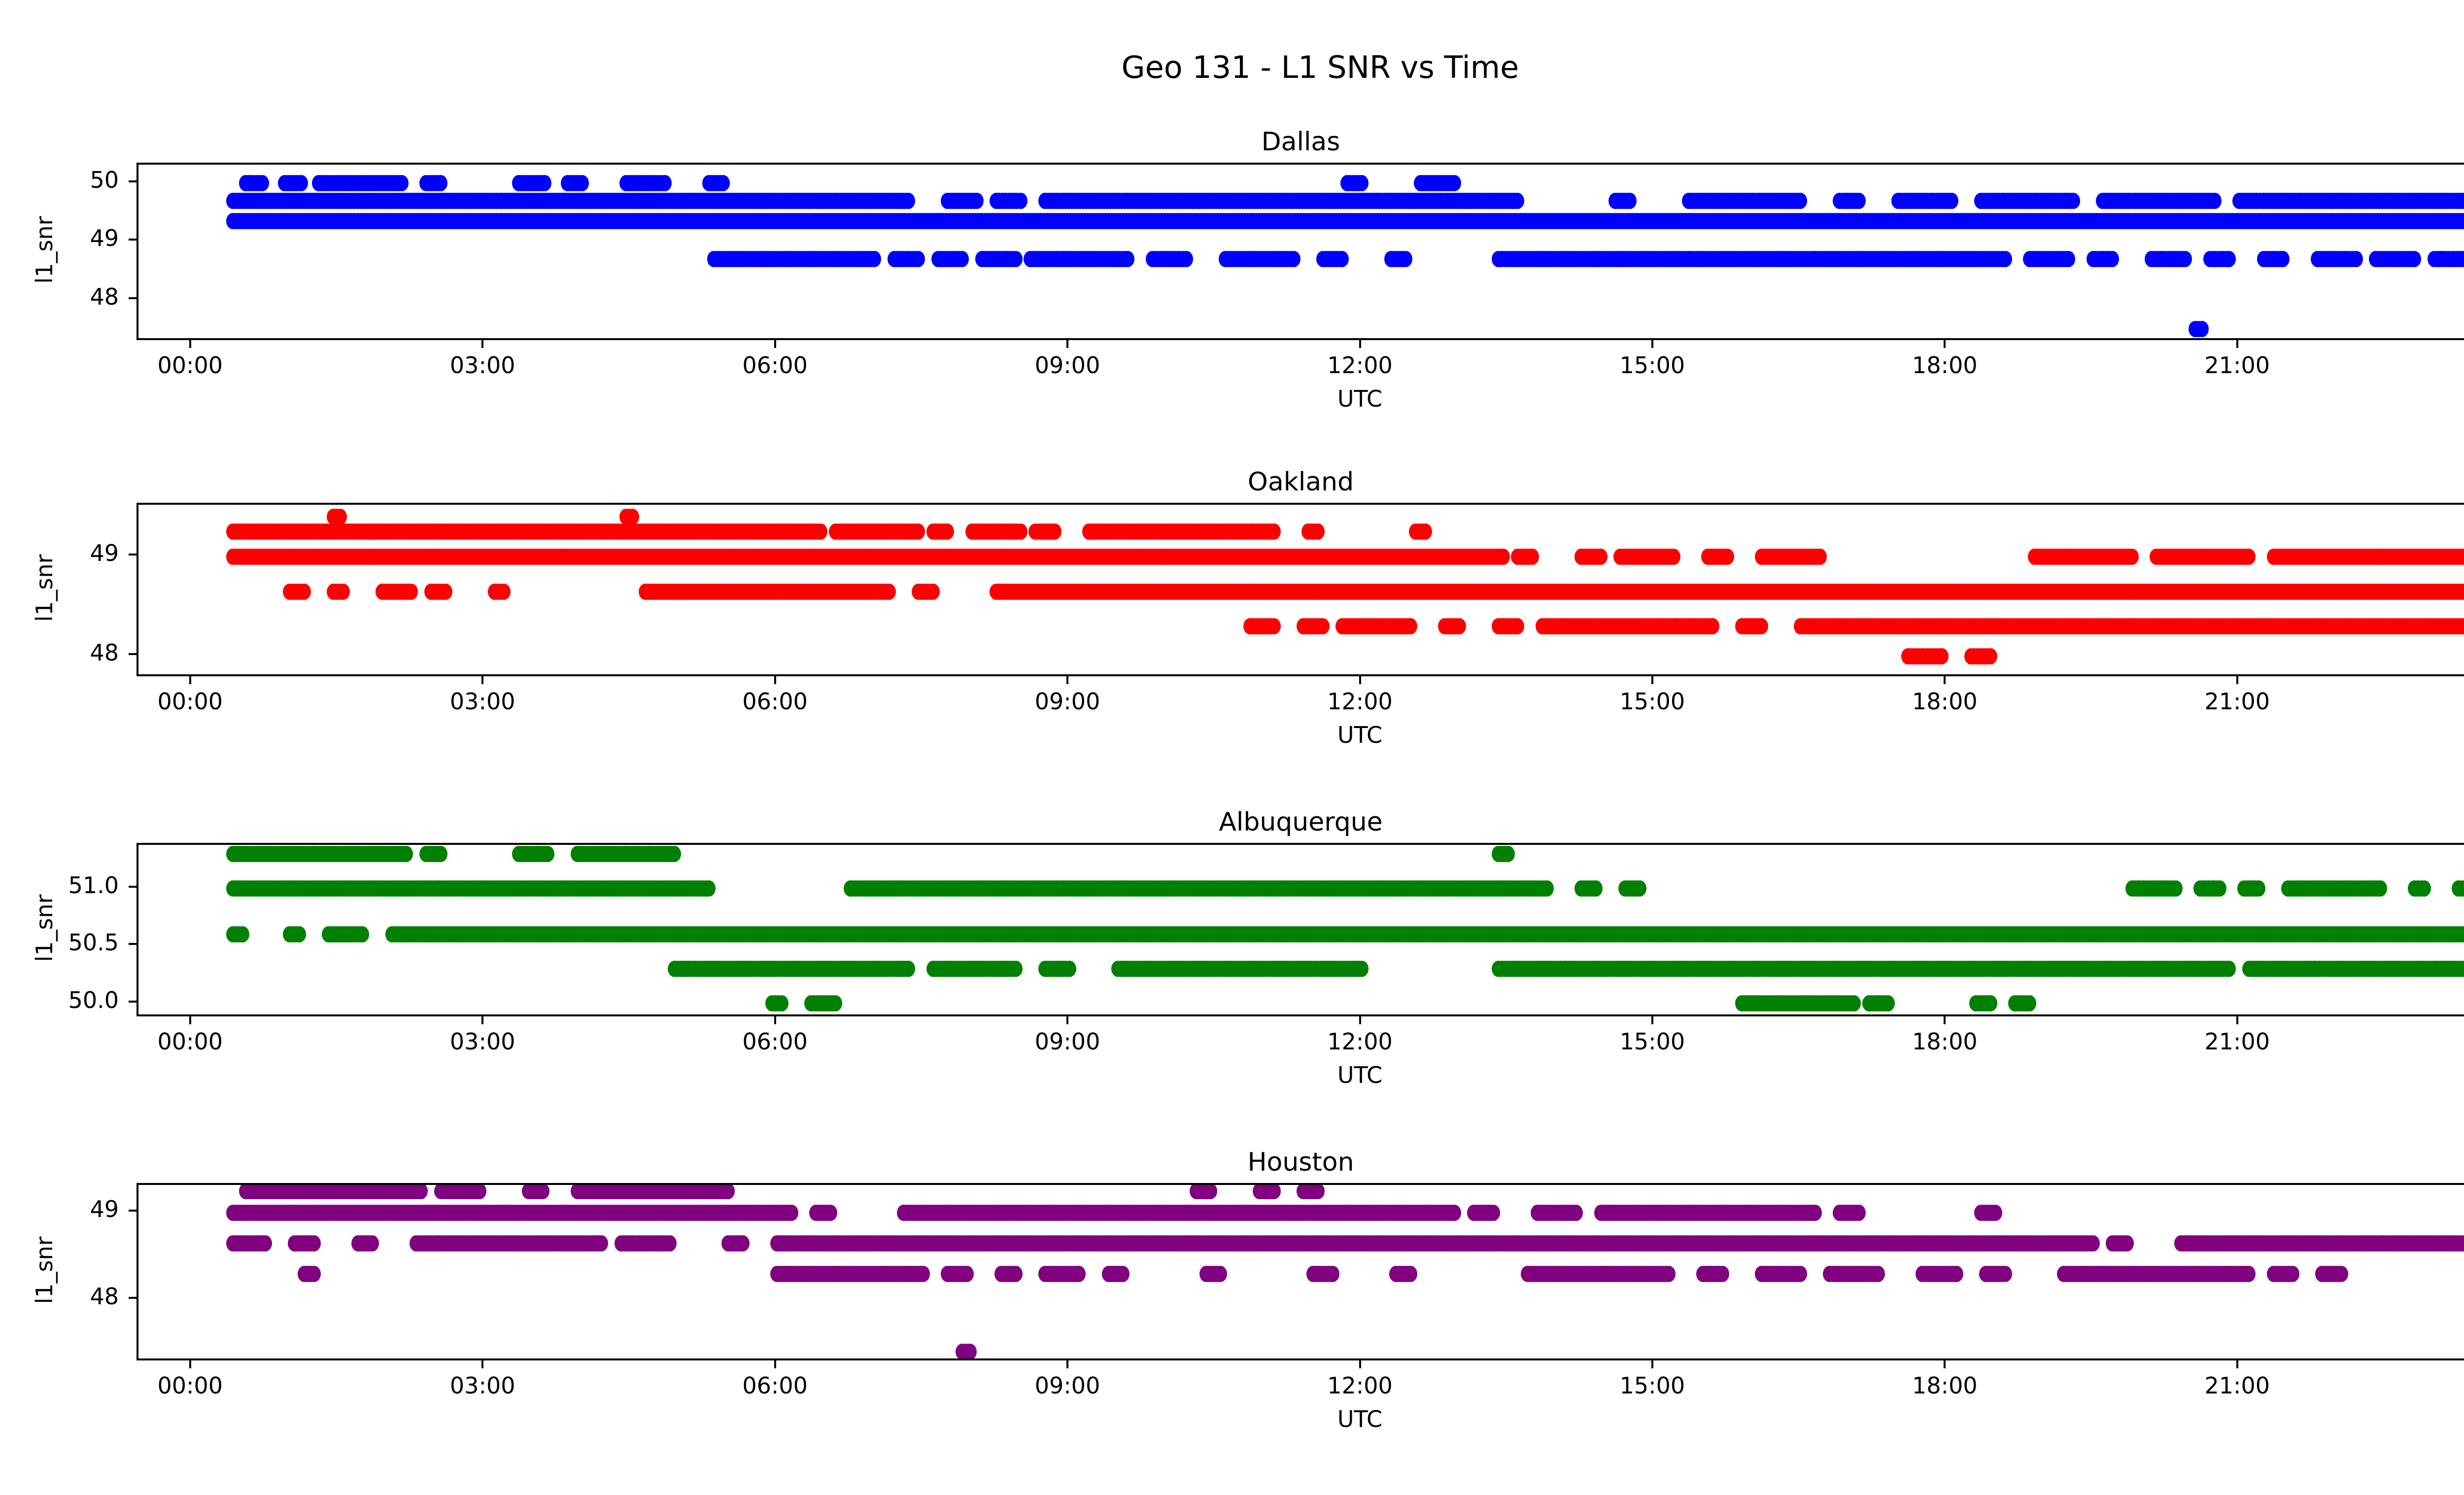 The width and height of the screenshot is (2464, 1495). Describe the element at coordinates (1320, 67) in the screenshot. I see `figure-title-line1: Geo 131 - L1 SNR vs Time` at that location.